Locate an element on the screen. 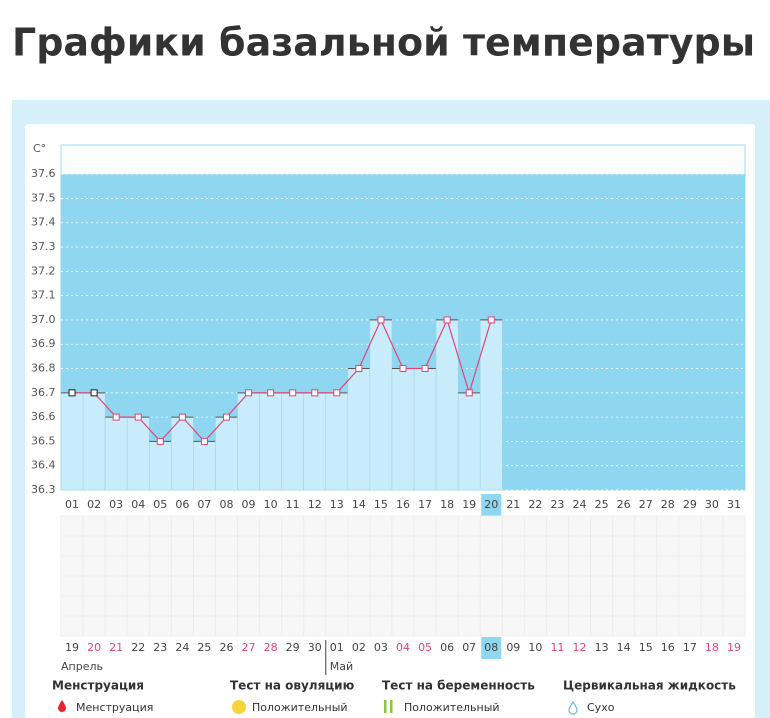  legend-title: Тест на беременность is located at coordinates (458, 686).